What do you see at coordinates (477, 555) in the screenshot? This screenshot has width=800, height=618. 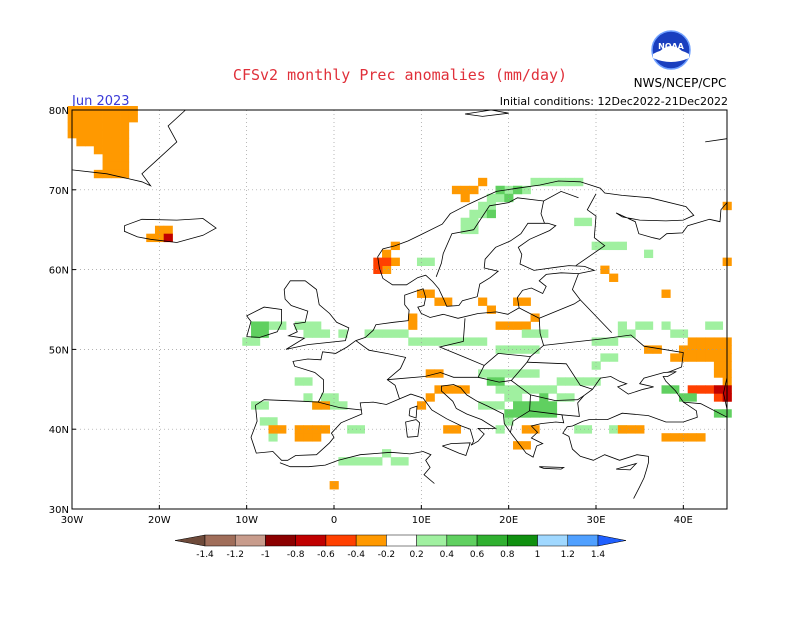 I see `colorbar-tick-label: 0.6` at bounding box center [477, 555].